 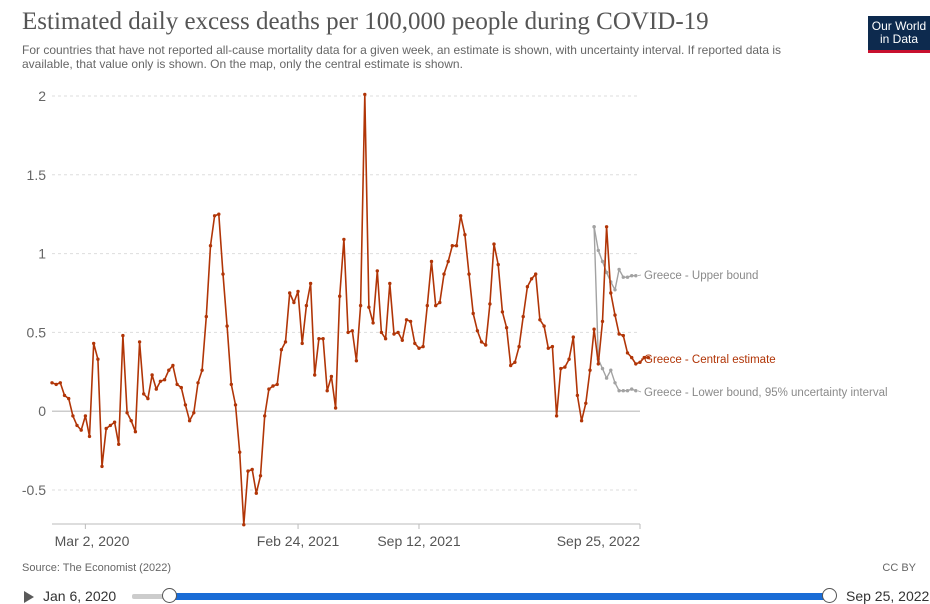 I want to click on logo-line-2: in Data, so click(x=899, y=39).